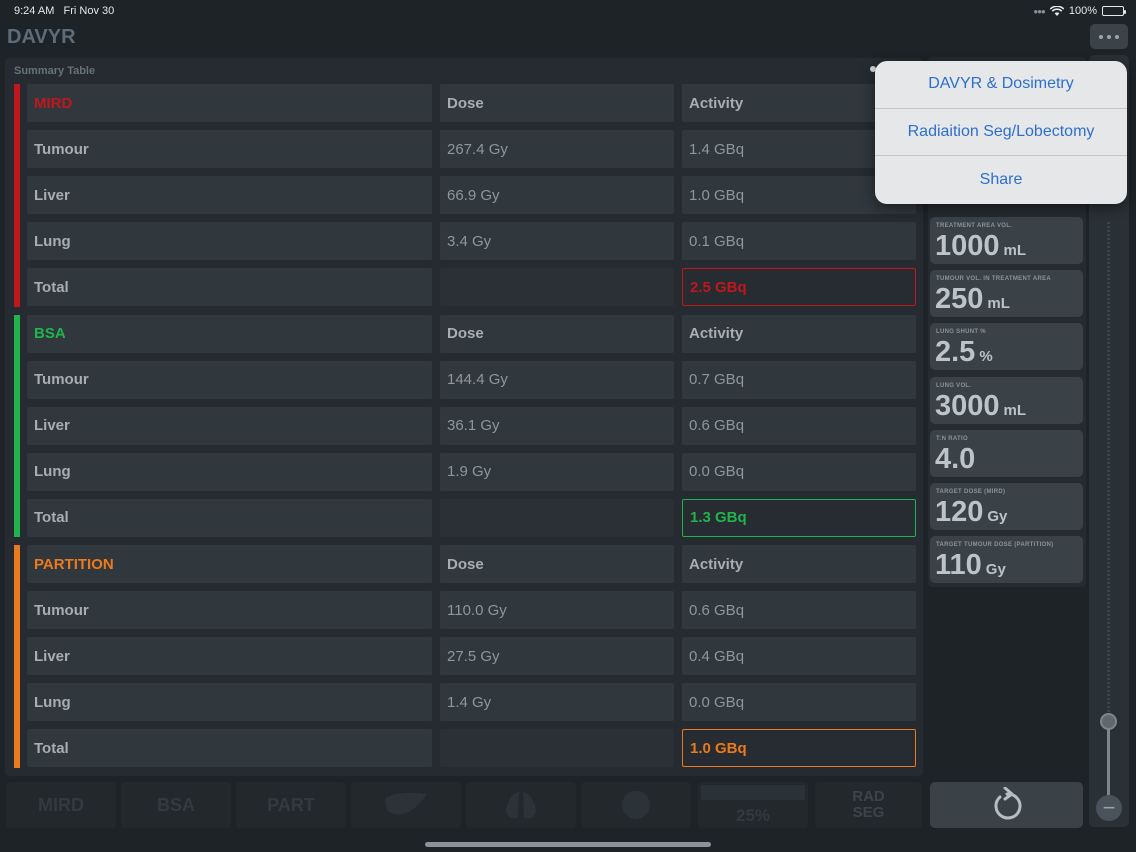 The width and height of the screenshot is (1136, 852). Describe the element at coordinates (753, 805) in the screenshot. I see `percent-button: 25%` at that location.